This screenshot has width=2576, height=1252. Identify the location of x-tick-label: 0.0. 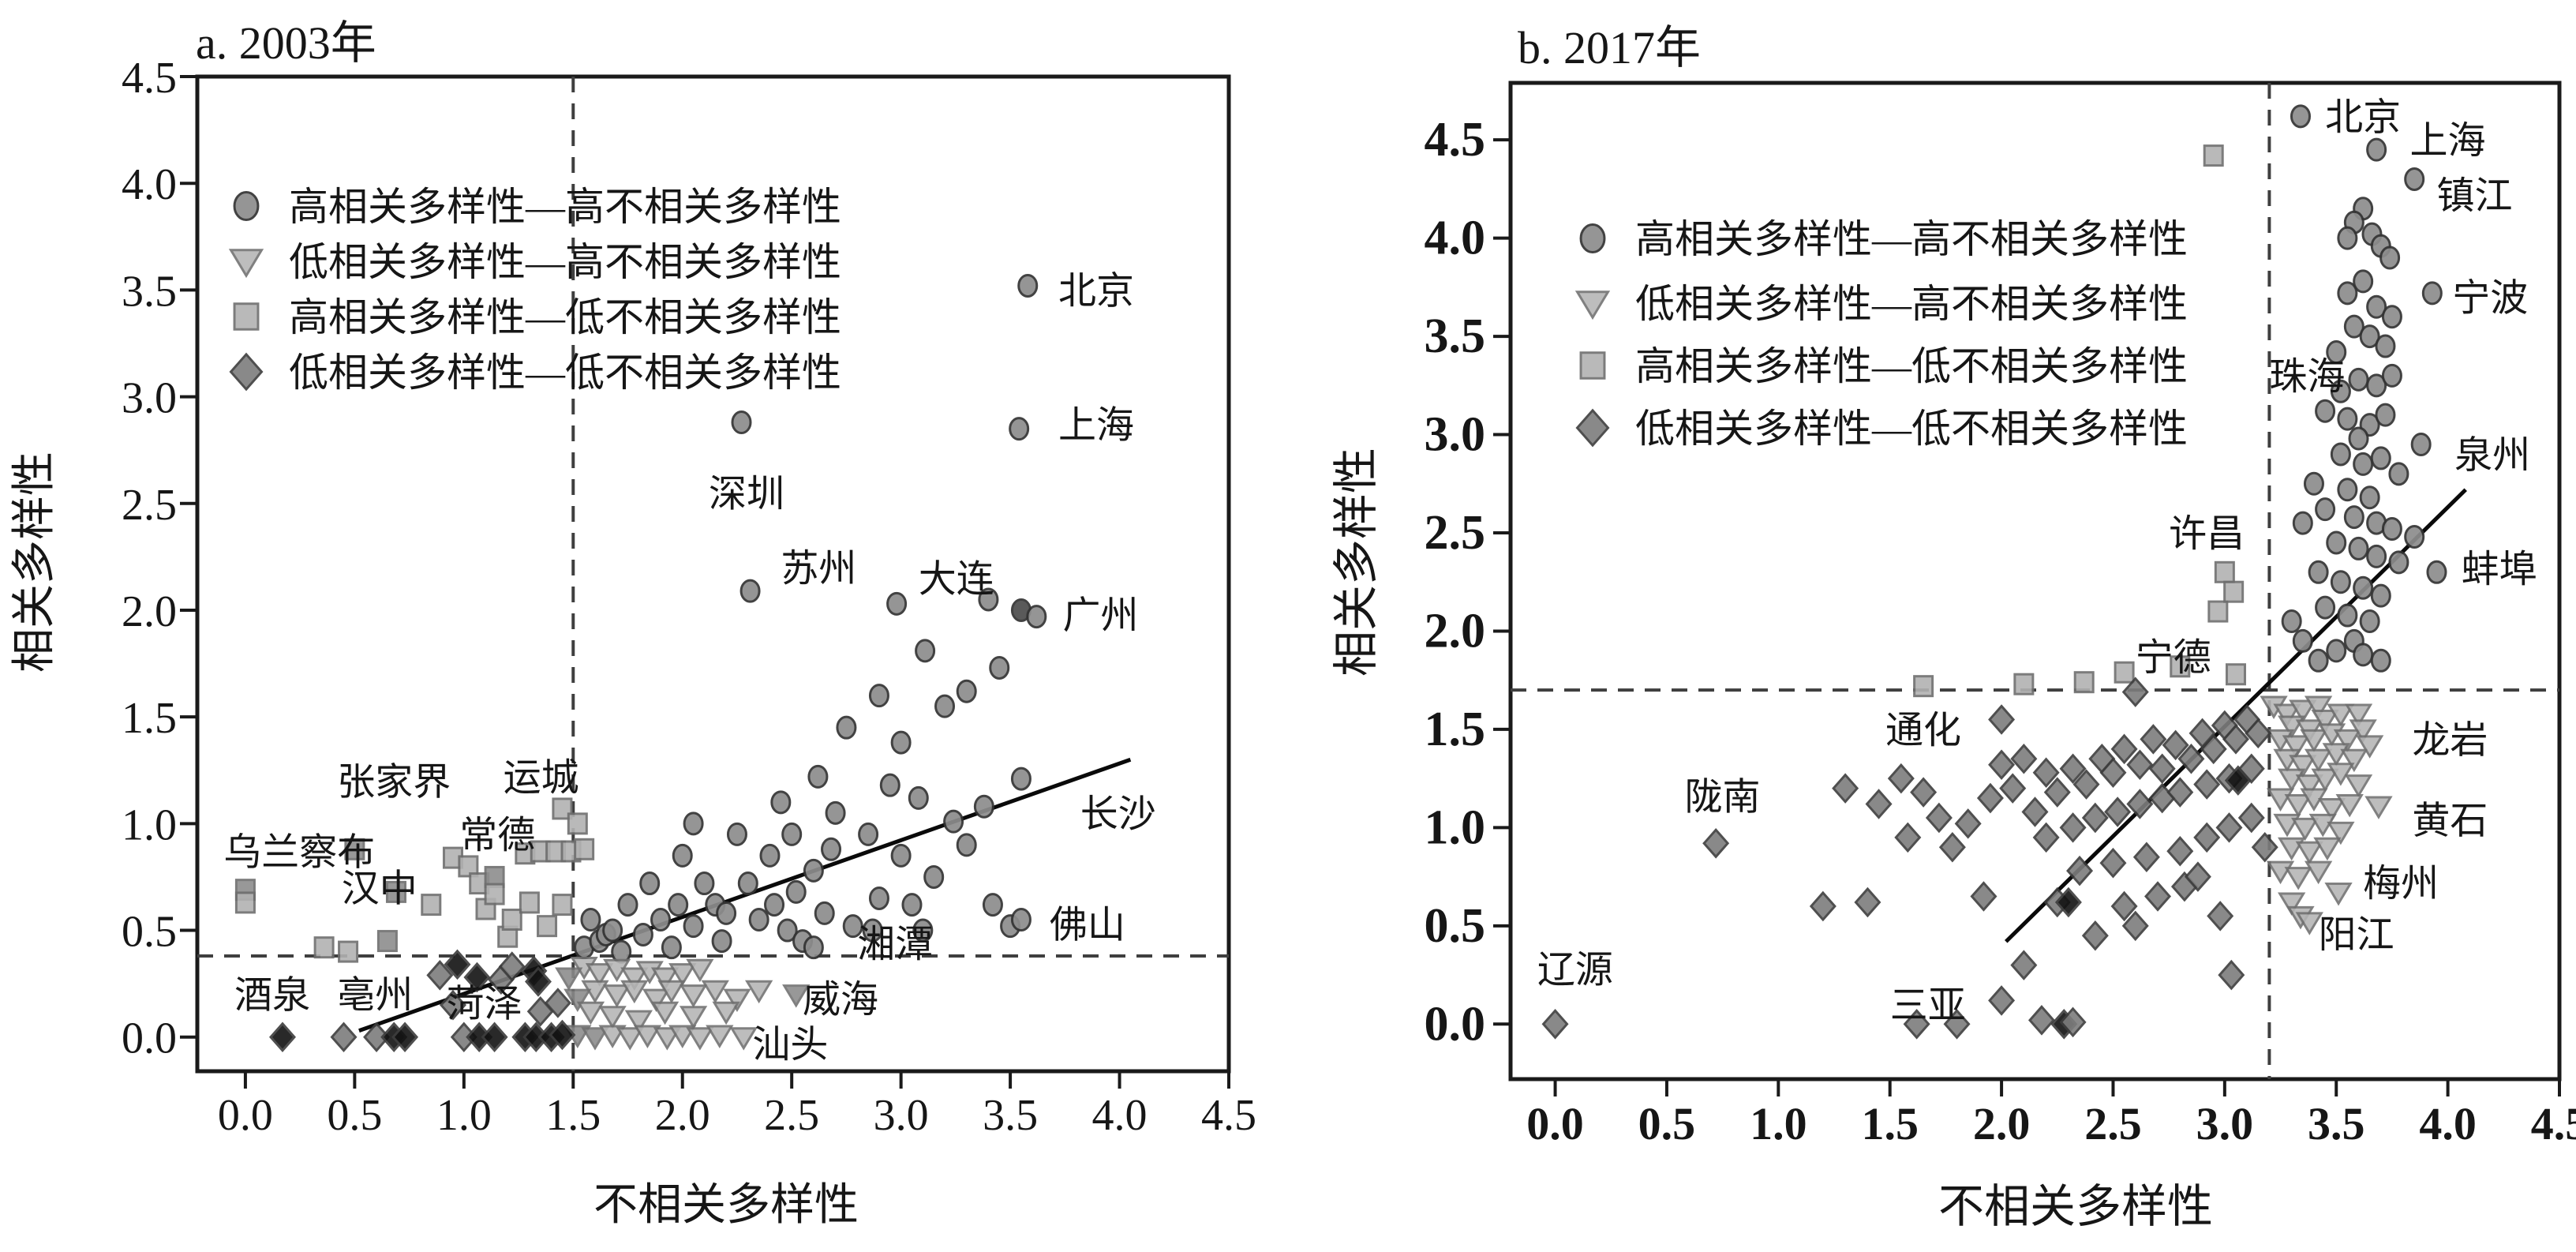
(245, 1115).